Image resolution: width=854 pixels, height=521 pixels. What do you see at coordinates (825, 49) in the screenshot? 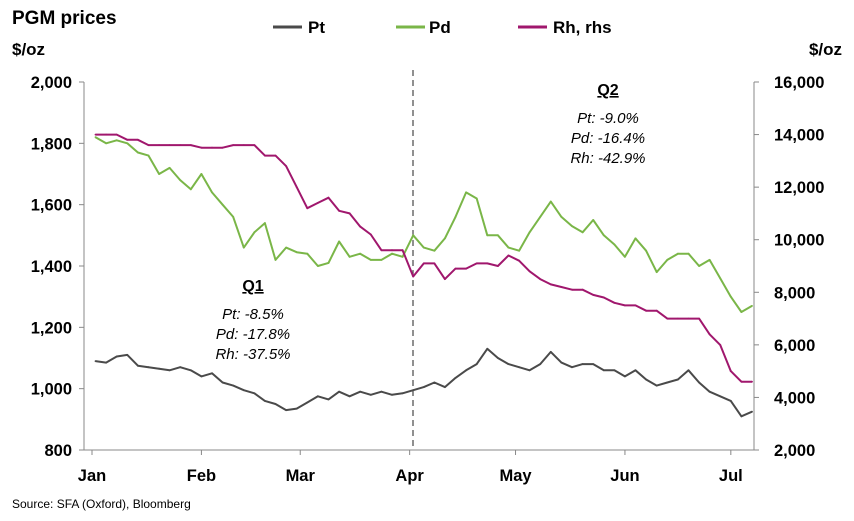
I see `right-axis-unit: $/oz` at bounding box center [825, 49].